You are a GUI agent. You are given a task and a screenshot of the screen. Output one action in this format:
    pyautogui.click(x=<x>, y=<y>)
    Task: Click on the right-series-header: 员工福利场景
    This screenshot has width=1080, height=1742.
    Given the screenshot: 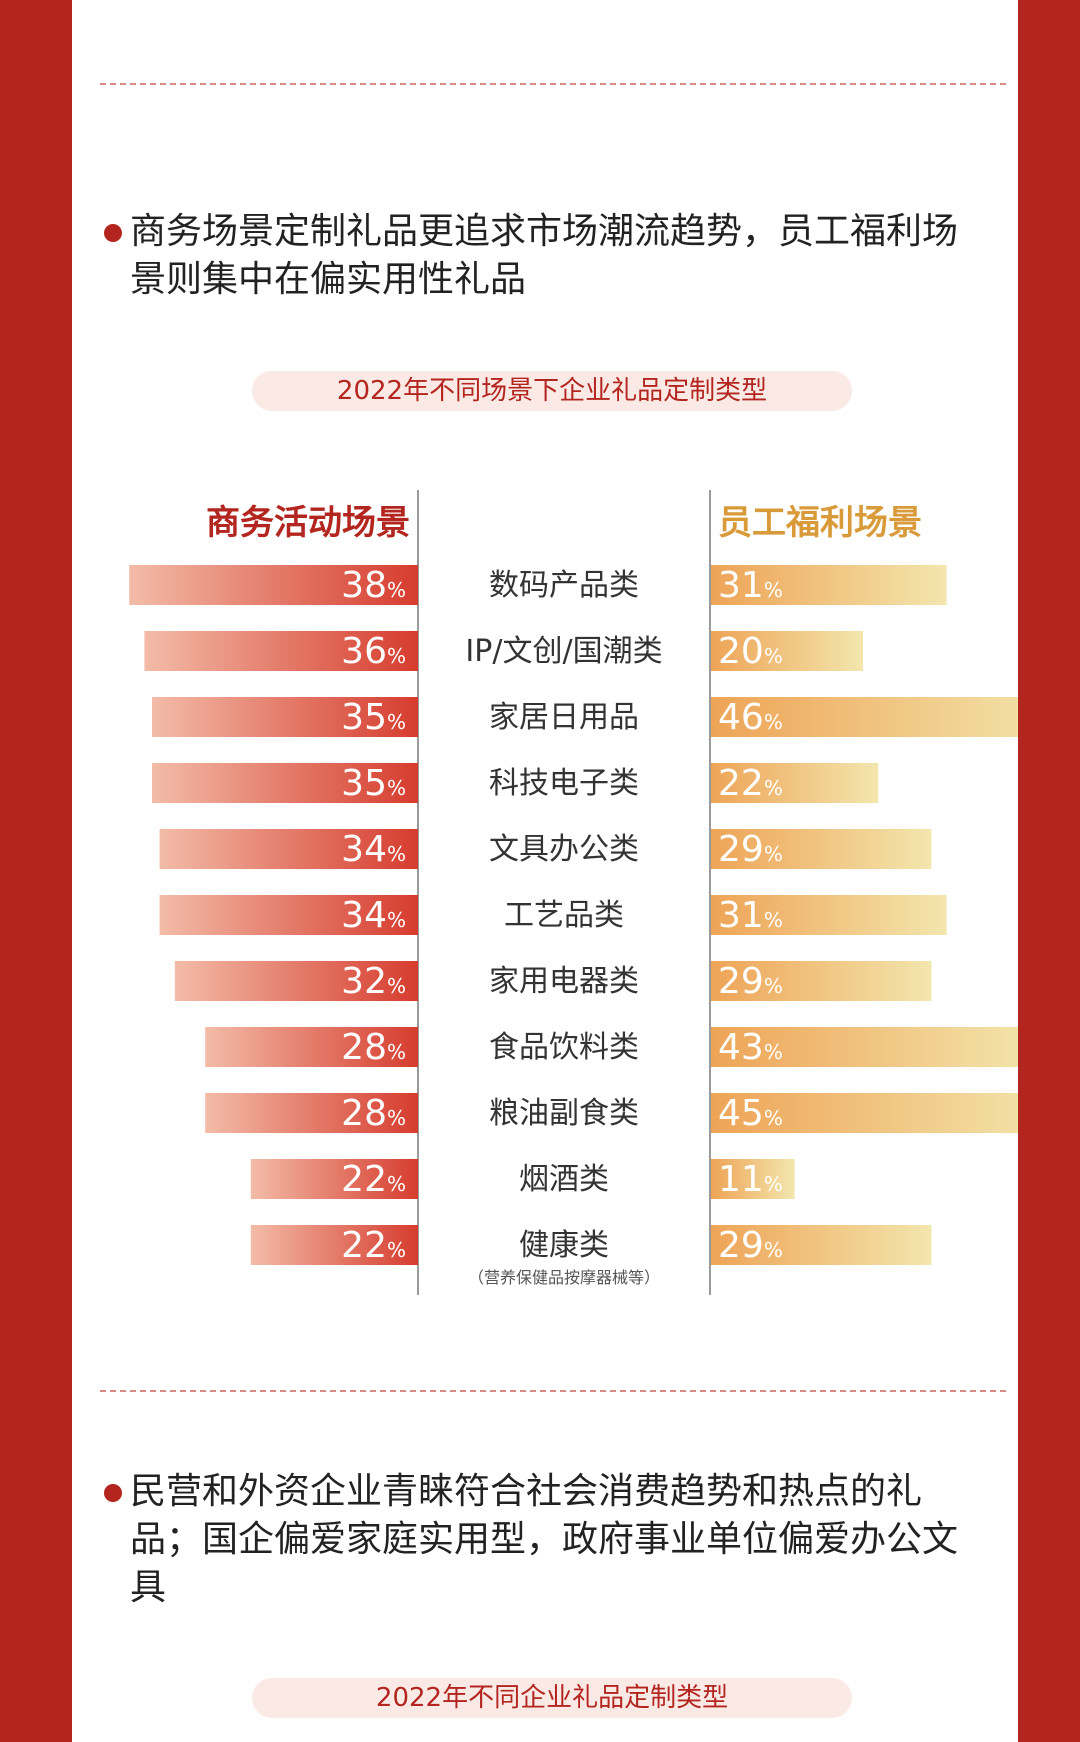 What is the action you would take?
    pyautogui.click(x=820, y=523)
    